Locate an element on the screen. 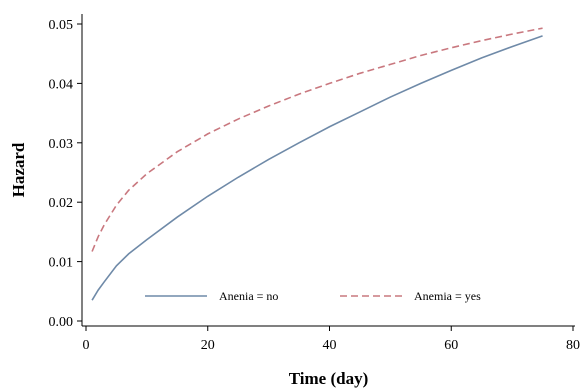 The height and width of the screenshot is (388, 585). x-tick-label: 20 is located at coordinates (208, 345).